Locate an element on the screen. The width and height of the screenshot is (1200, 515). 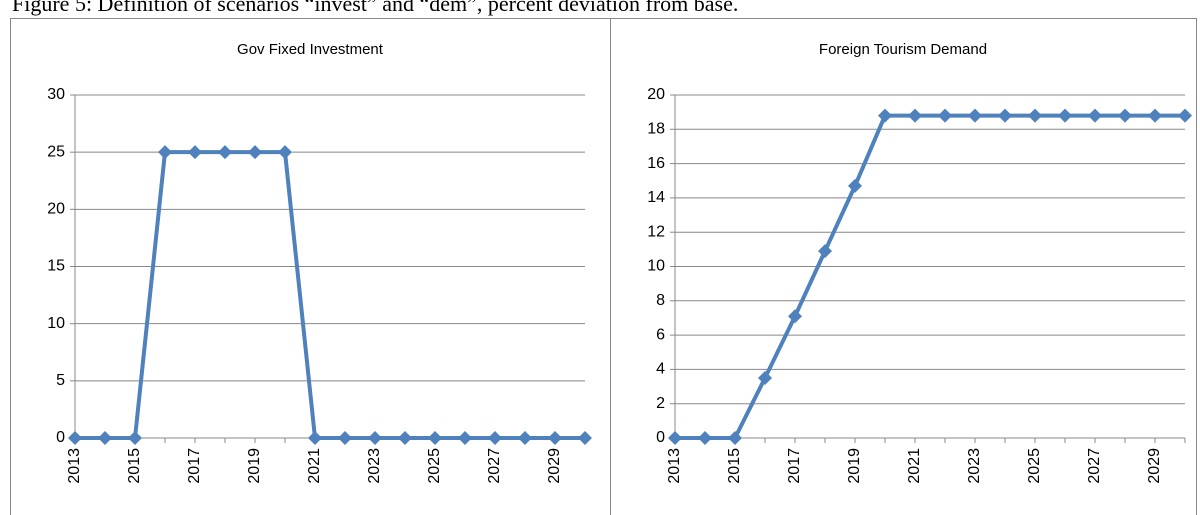
y-tick-label: 15 is located at coordinates (56, 266).